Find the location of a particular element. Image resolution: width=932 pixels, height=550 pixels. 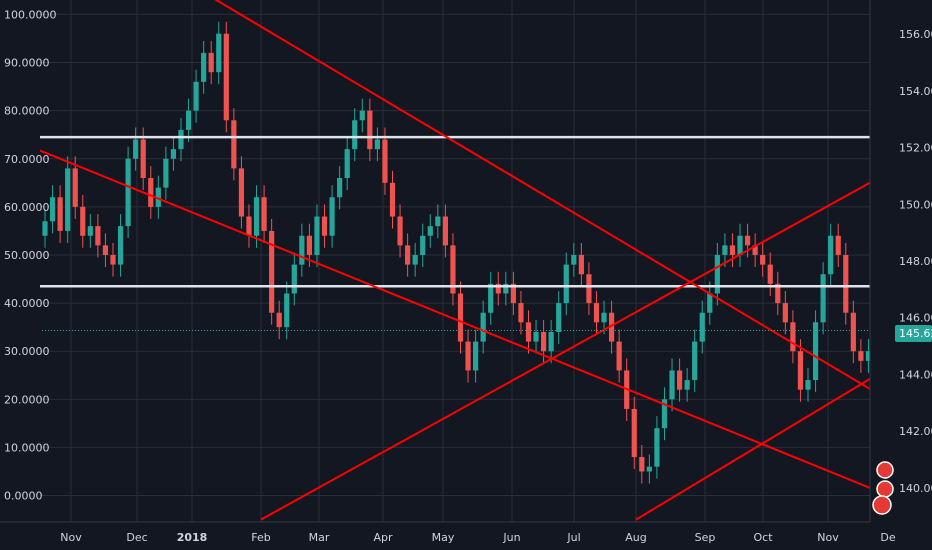

left-axis-tick-label: 80.0000 is located at coordinates (27, 111).